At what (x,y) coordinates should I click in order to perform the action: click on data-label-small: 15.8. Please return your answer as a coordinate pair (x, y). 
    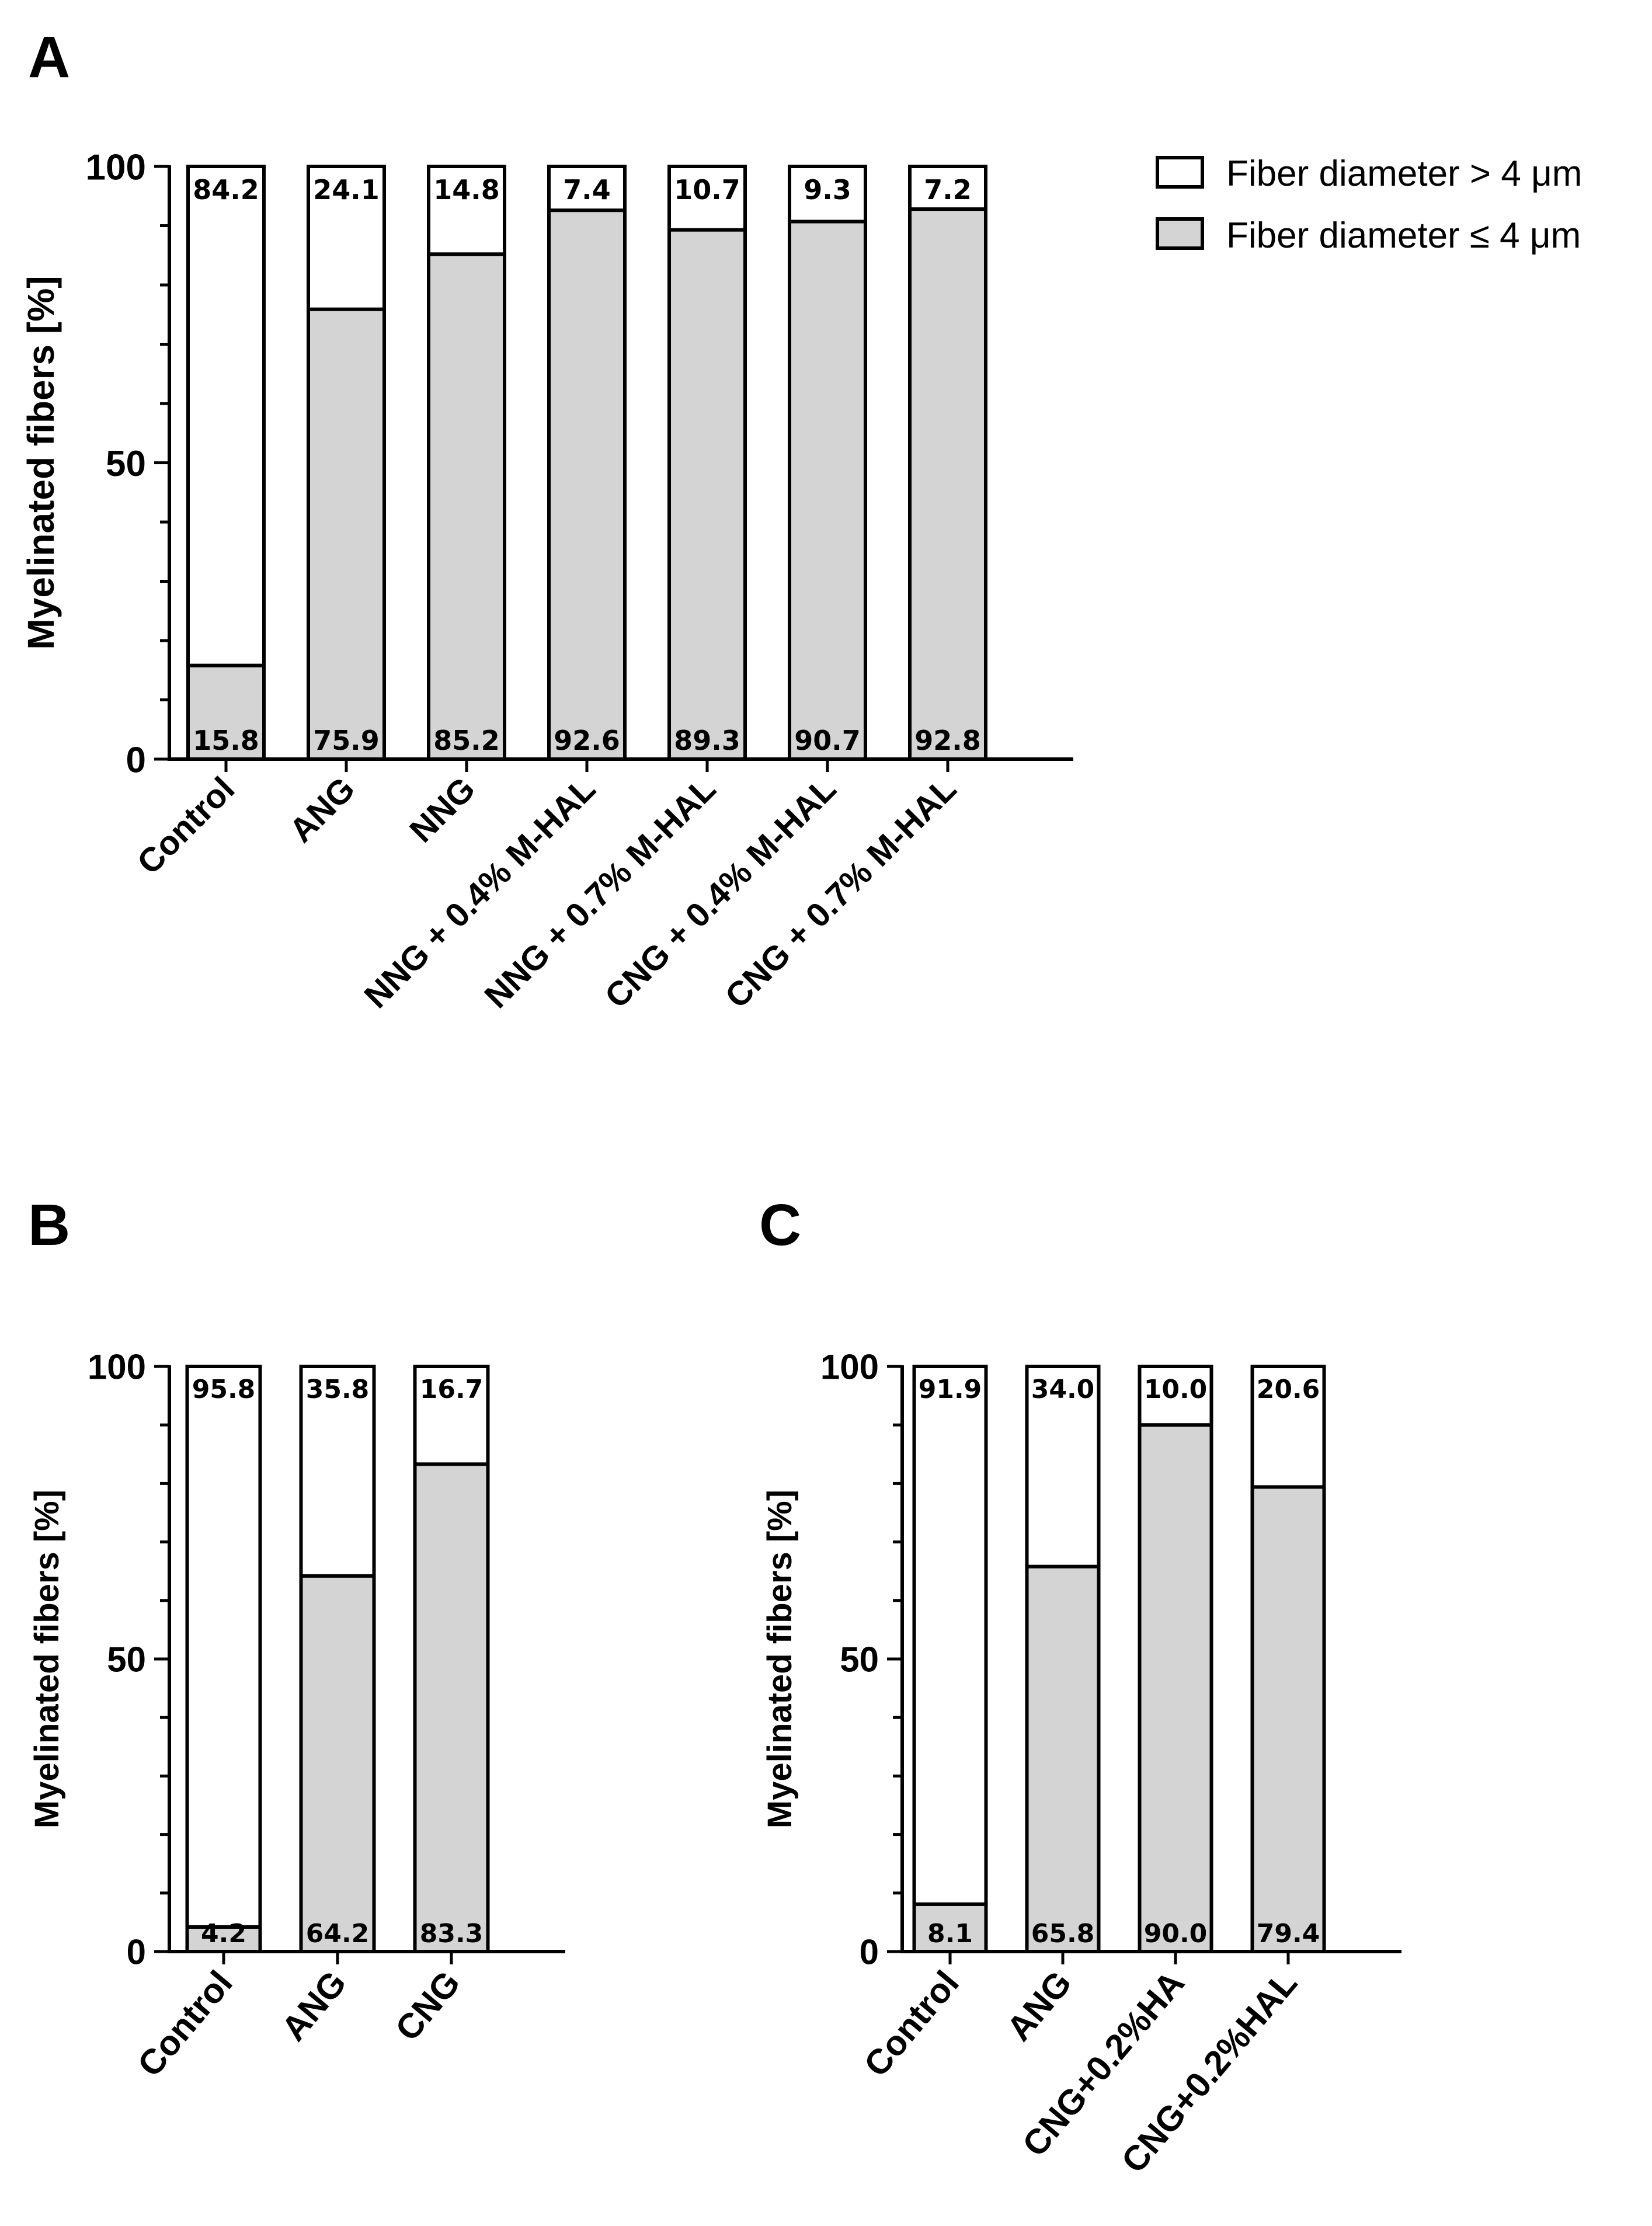
    Looking at the image, I should click on (226, 740).